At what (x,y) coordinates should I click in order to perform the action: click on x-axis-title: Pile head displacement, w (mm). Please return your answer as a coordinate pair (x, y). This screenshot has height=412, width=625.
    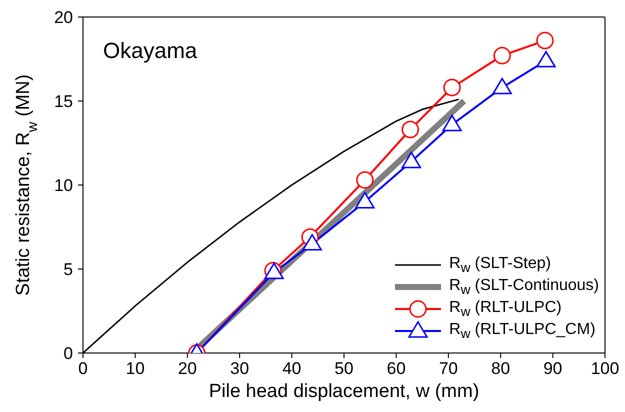
    Looking at the image, I should click on (344, 391).